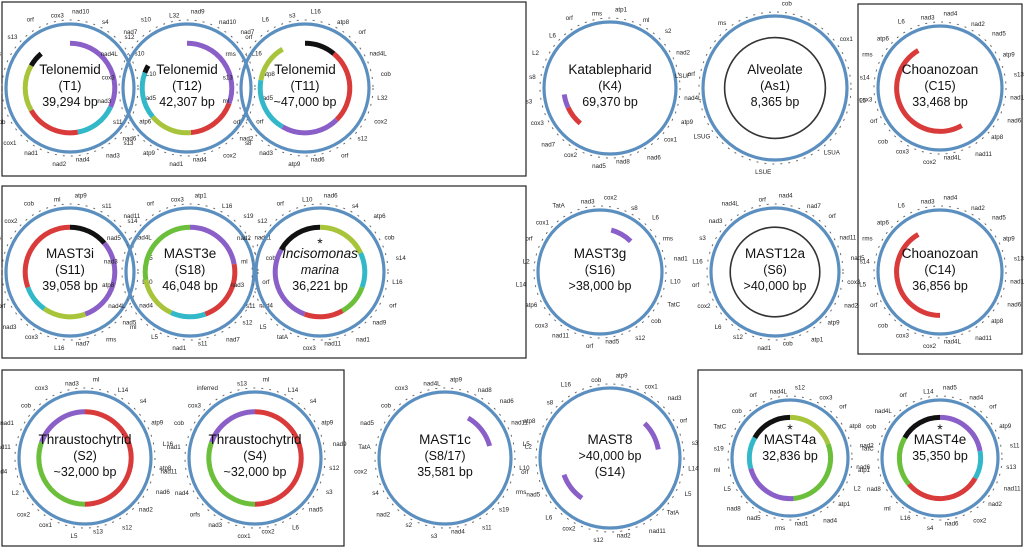  Describe the element at coordinates (790, 429) in the screenshot. I see `star-marker: *` at that location.